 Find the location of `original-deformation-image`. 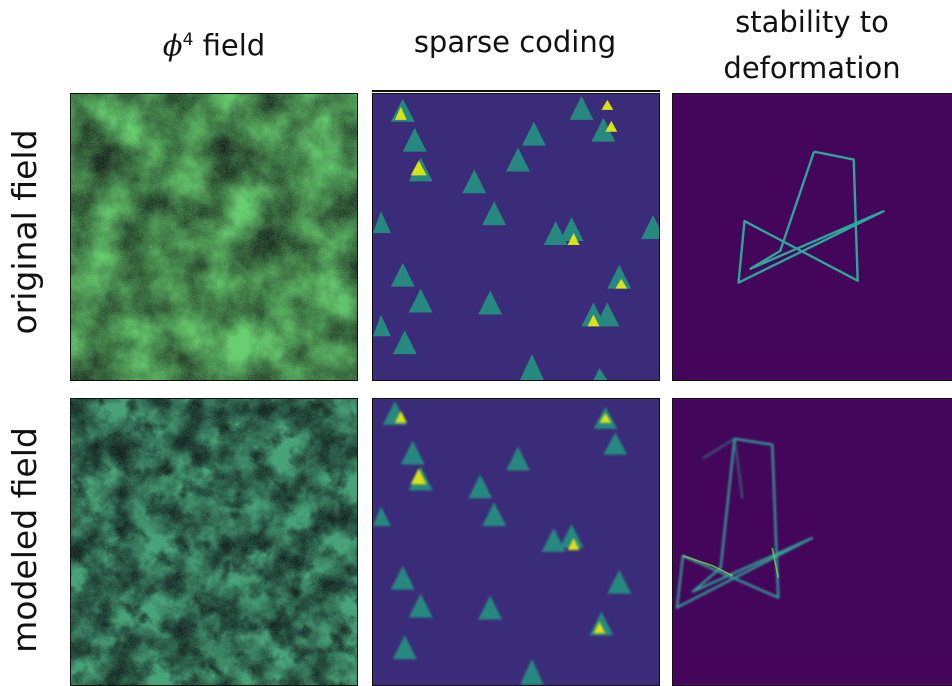

original-deformation-image is located at coordinates (812, 237).